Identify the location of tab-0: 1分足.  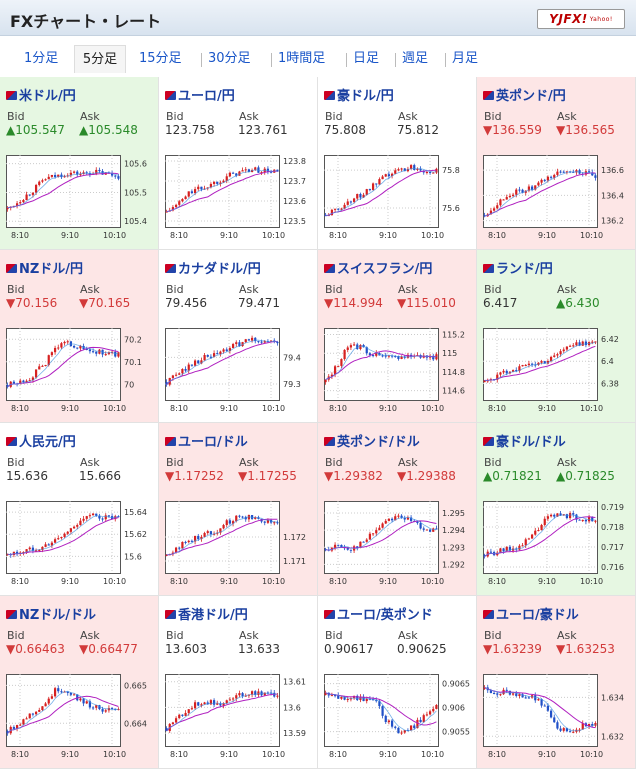
(41, 58).